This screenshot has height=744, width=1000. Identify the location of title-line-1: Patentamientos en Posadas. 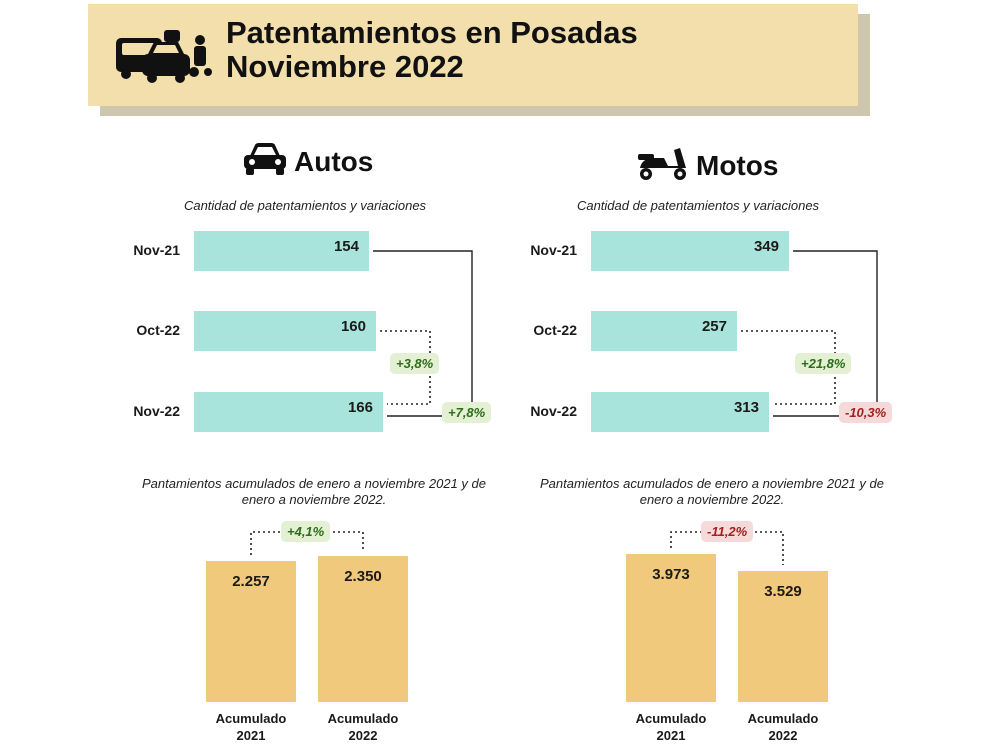
(432, 32).